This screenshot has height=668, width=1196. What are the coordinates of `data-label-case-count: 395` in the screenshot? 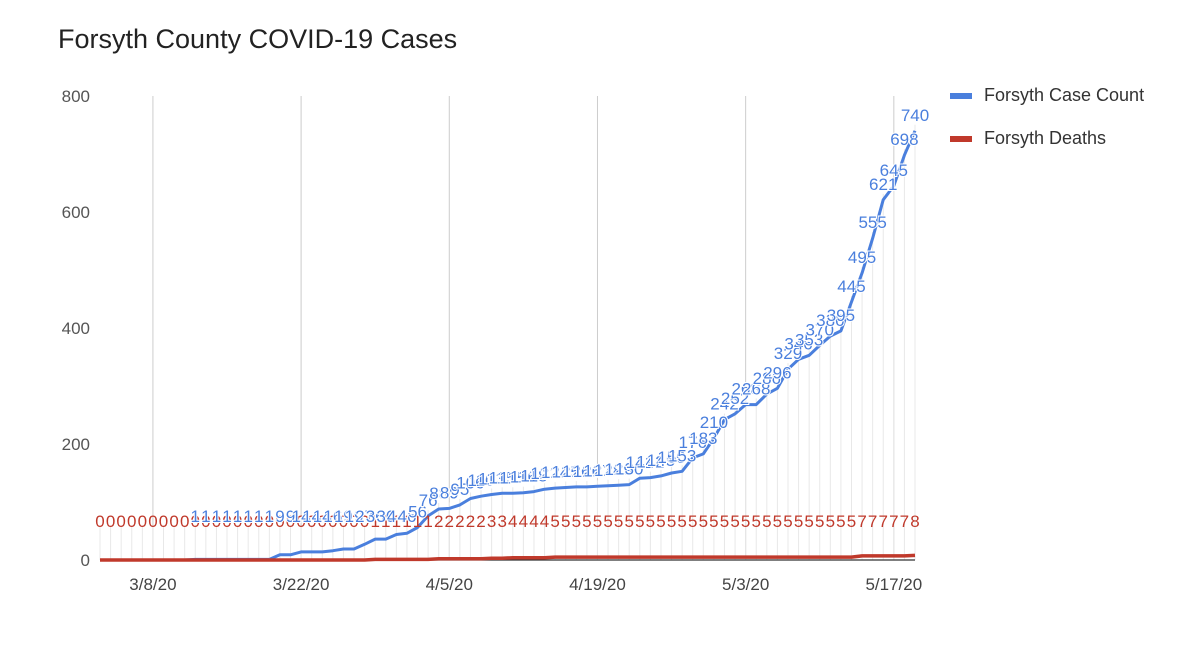 It's located at (841, 315).